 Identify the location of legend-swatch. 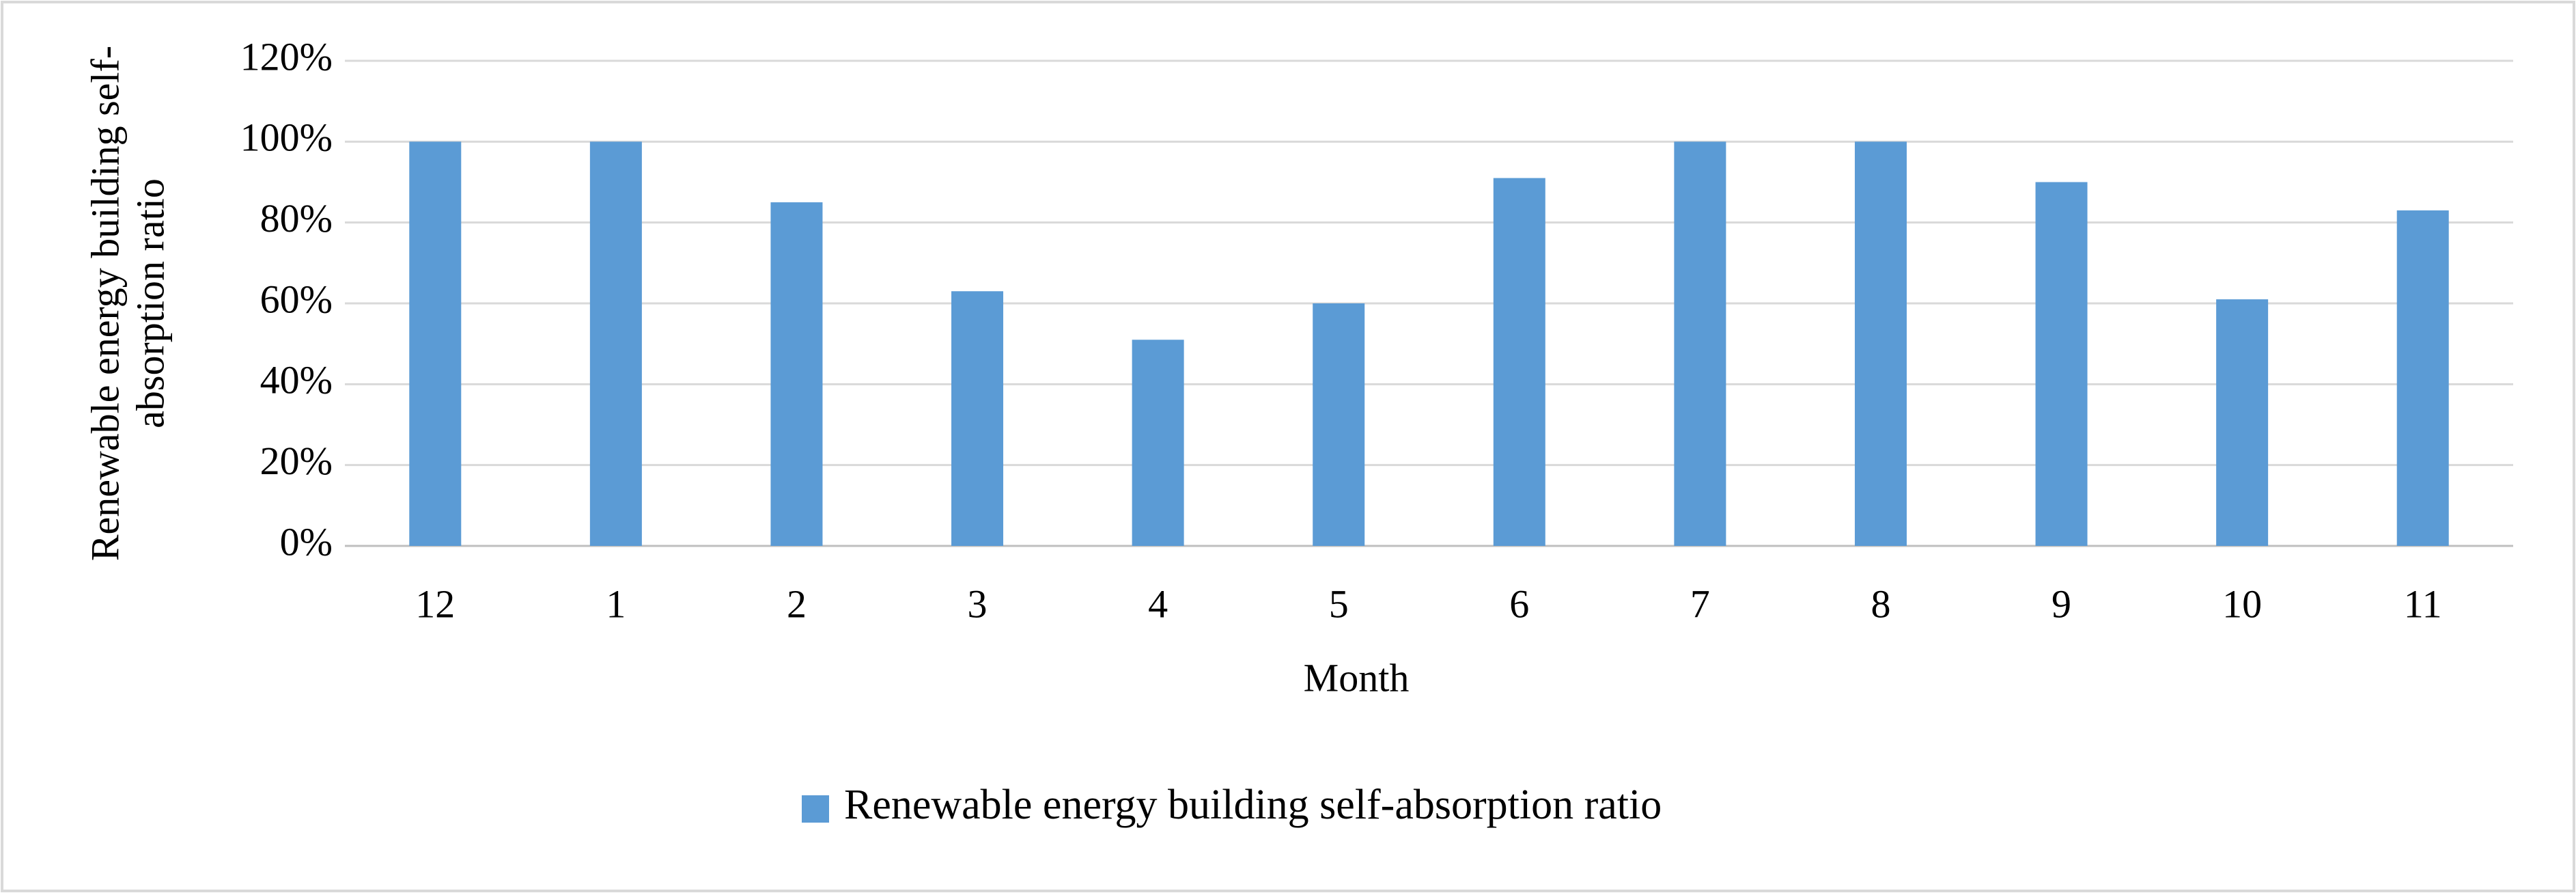
(816, 809).